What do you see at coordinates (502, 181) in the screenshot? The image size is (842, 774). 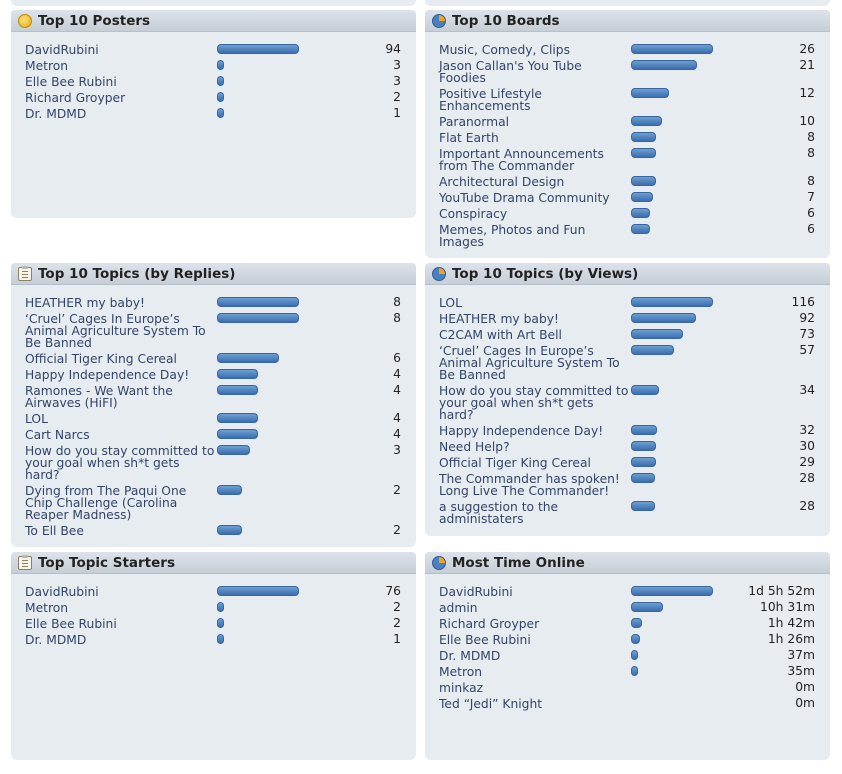 I see `stat-name-link: Architectural Design` at bounding box center [502, 181].